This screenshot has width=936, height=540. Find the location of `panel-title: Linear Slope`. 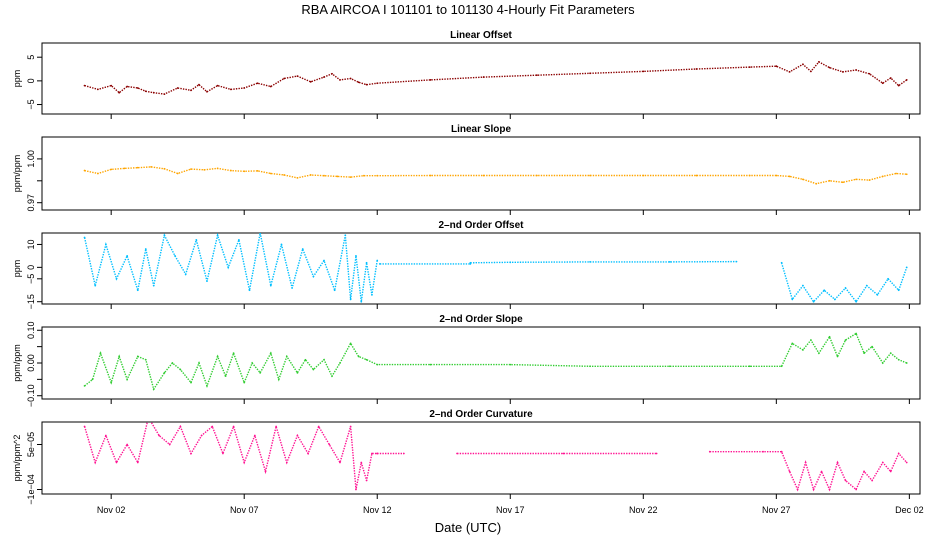

panel-title: Linear Slope is located at coordinates (481, 129).